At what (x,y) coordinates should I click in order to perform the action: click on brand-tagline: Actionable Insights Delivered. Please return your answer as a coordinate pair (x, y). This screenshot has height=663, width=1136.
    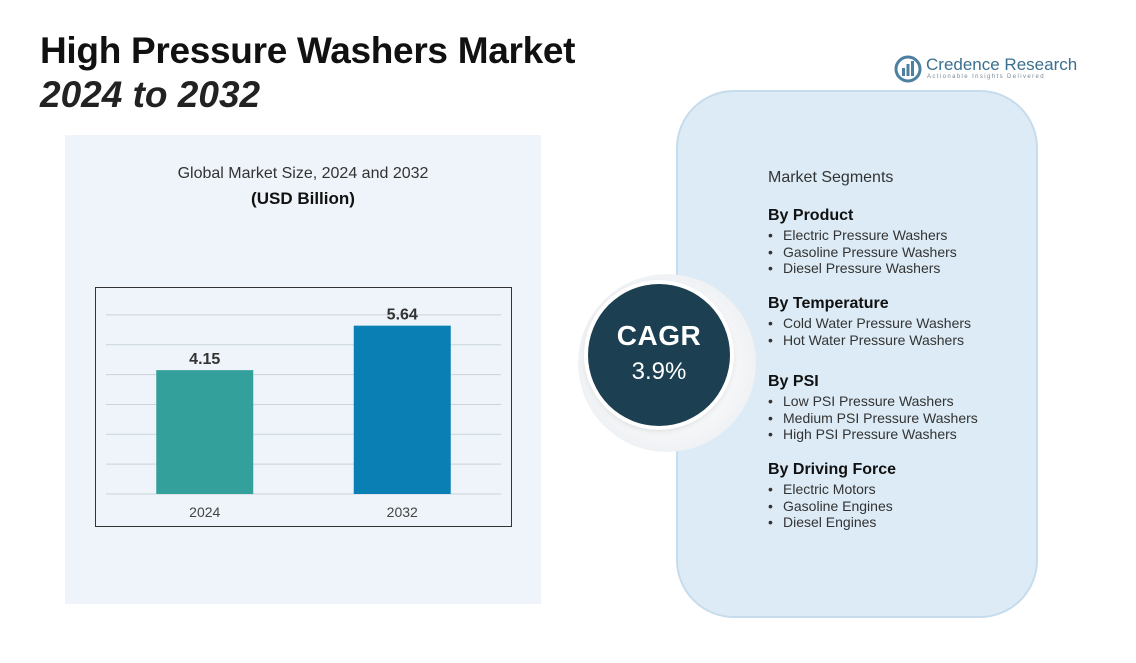
    Looking at the image, I should click on (986, 77).